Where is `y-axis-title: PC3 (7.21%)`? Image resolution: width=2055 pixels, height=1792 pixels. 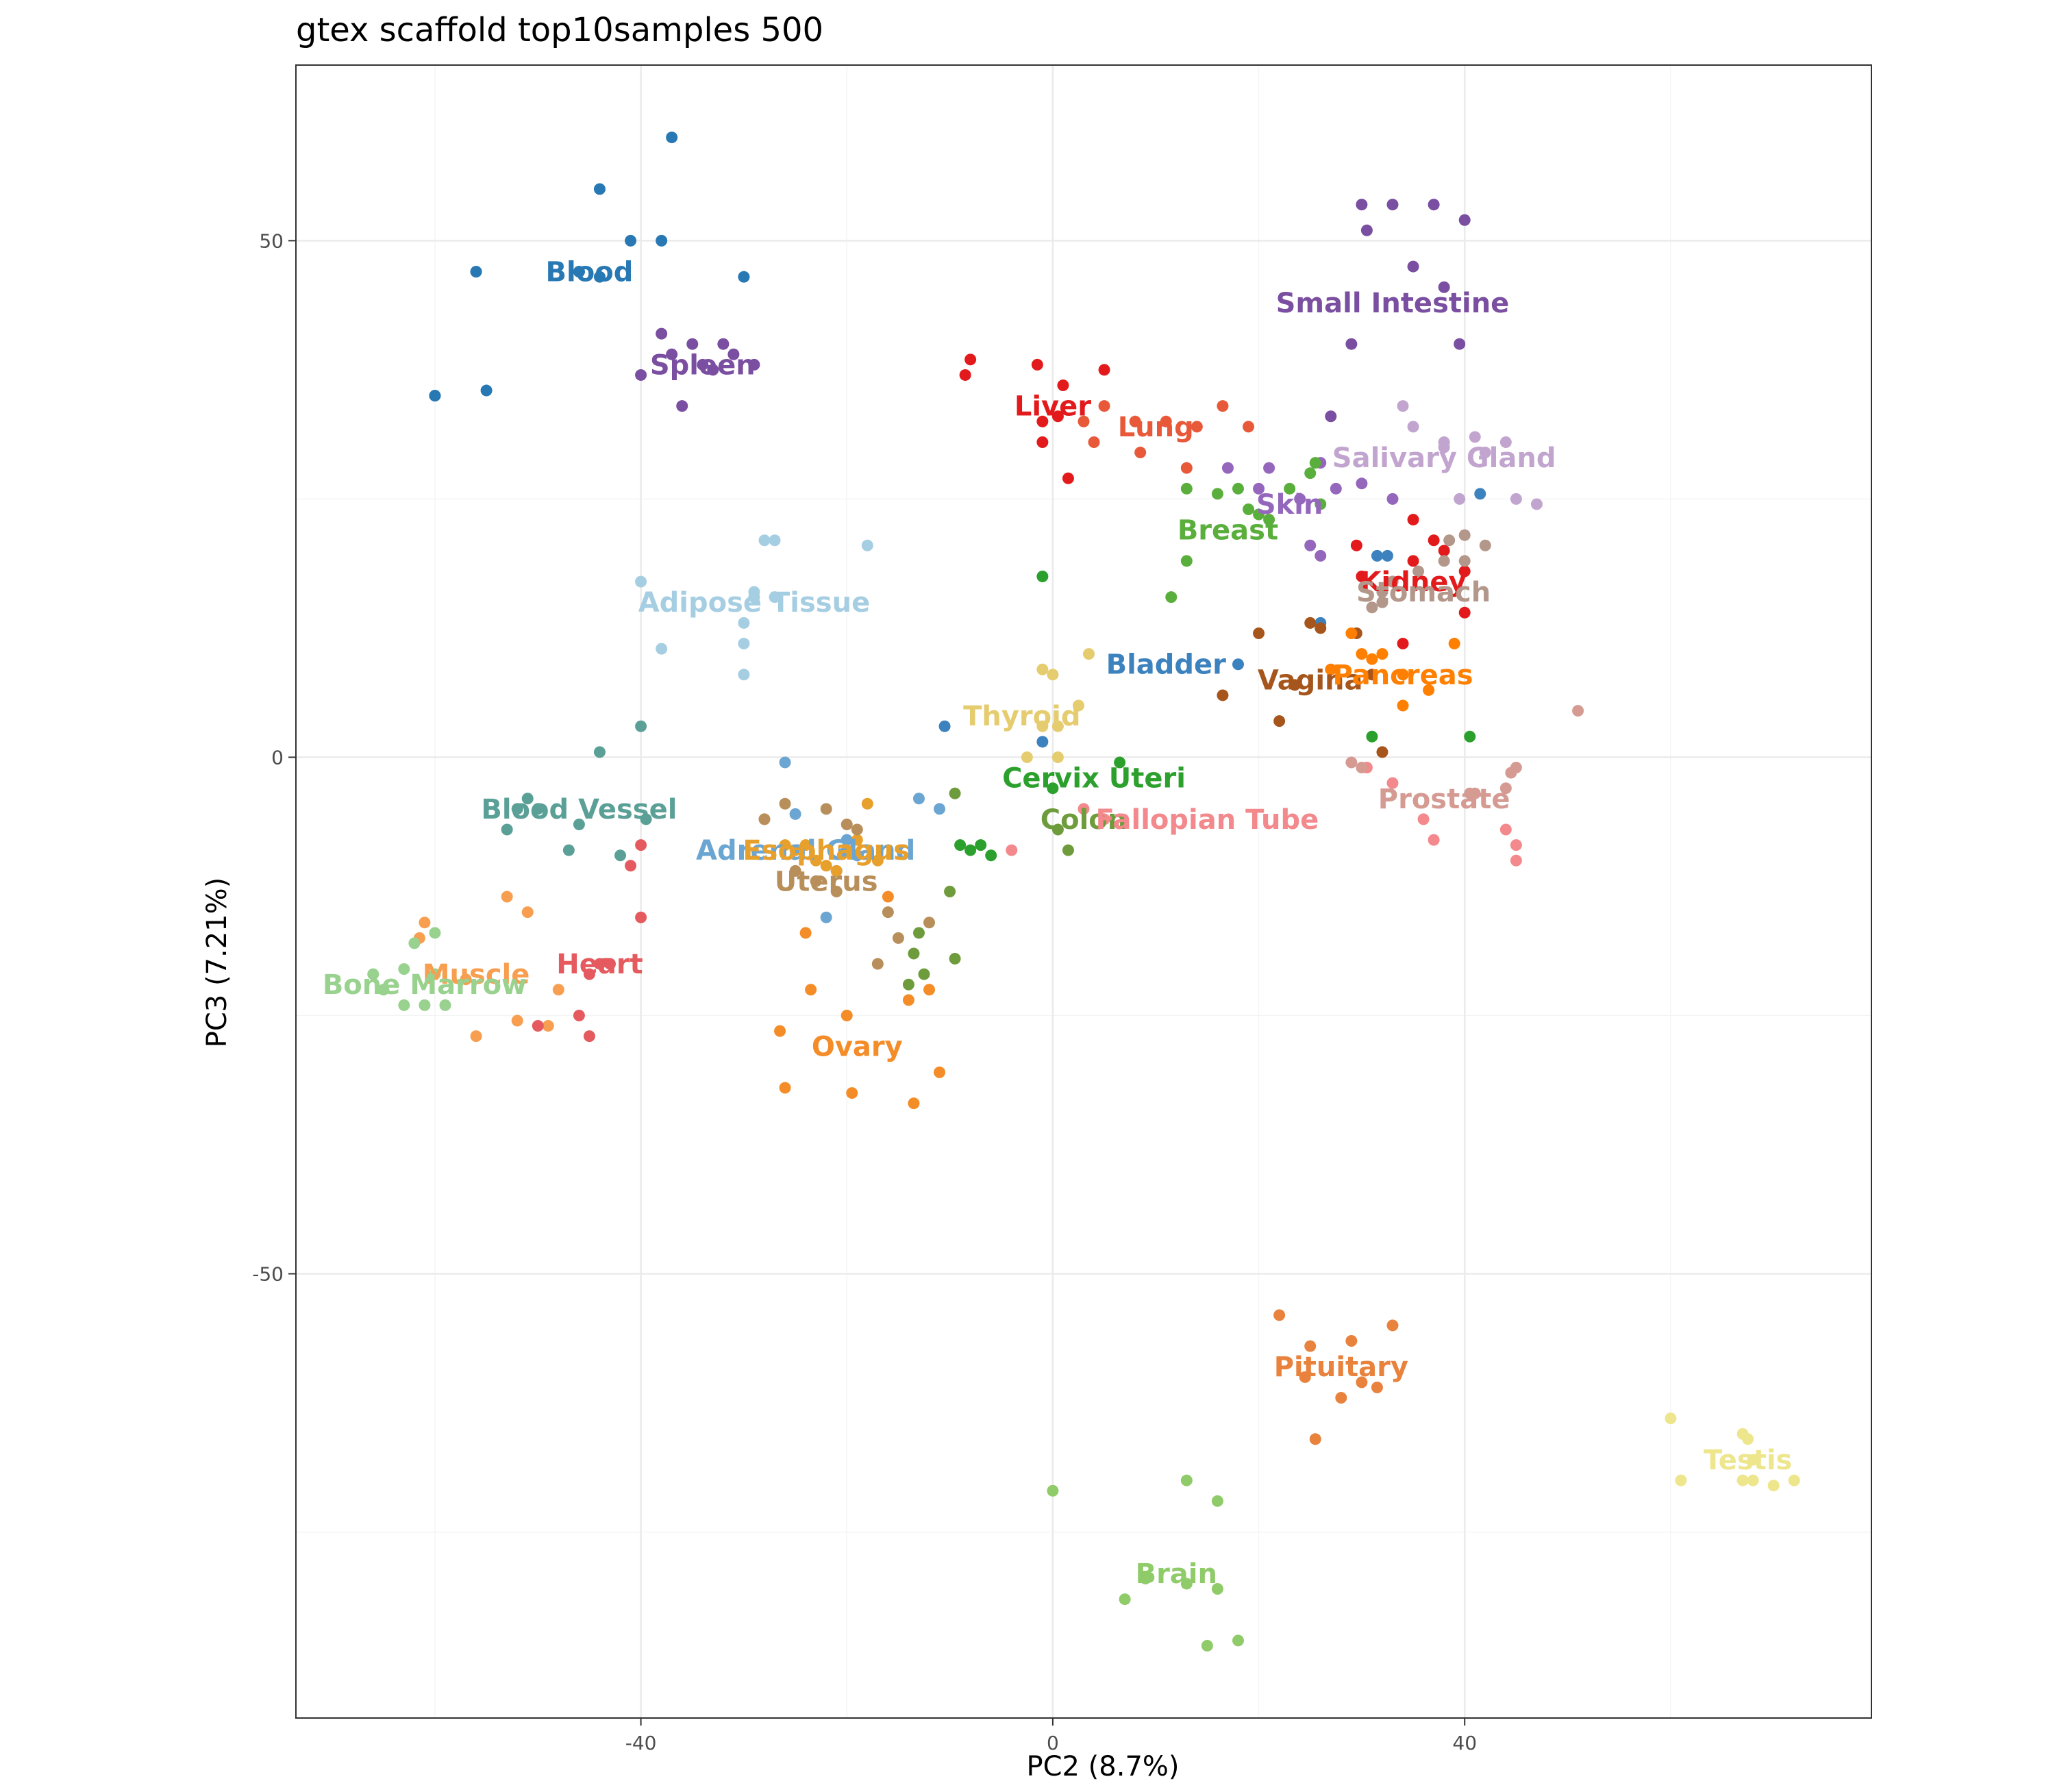
y-axis-title: PC3 (7.21%) is located at coordinates (217, 963).